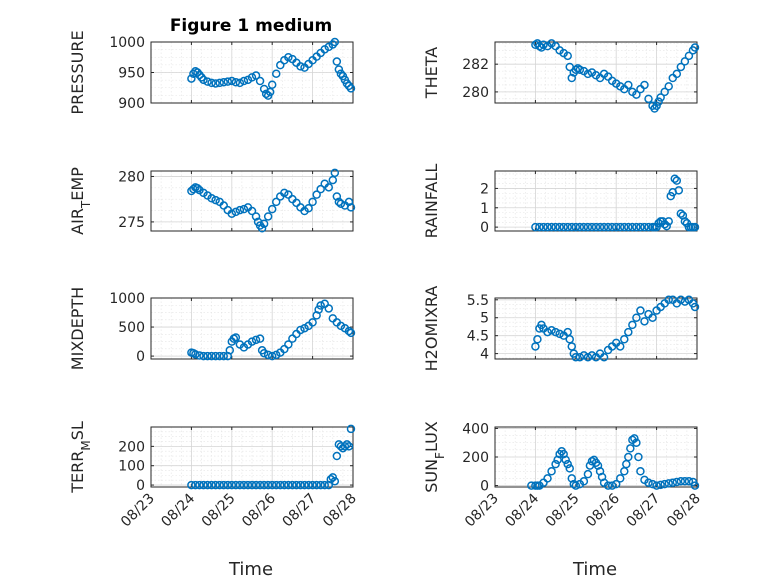 The width and height of the screenshot is (778, 583). Describe the element at coordinates (522, 510) in the screenshot. I see `x-tick-label: 08/24` at that location.